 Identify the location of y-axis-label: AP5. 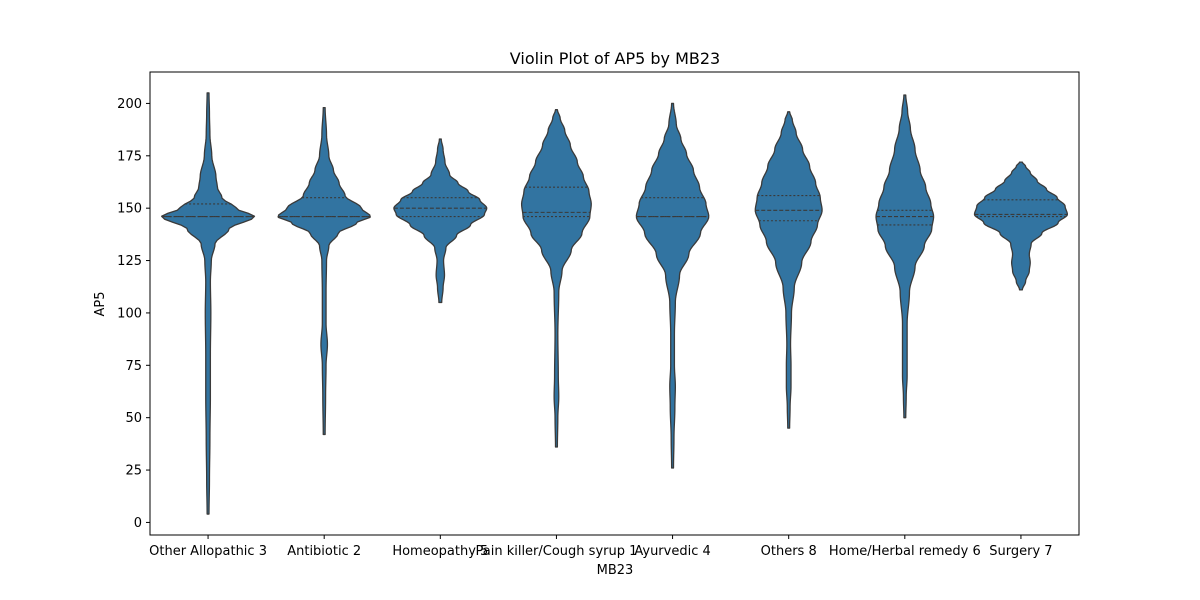
(100, 303).